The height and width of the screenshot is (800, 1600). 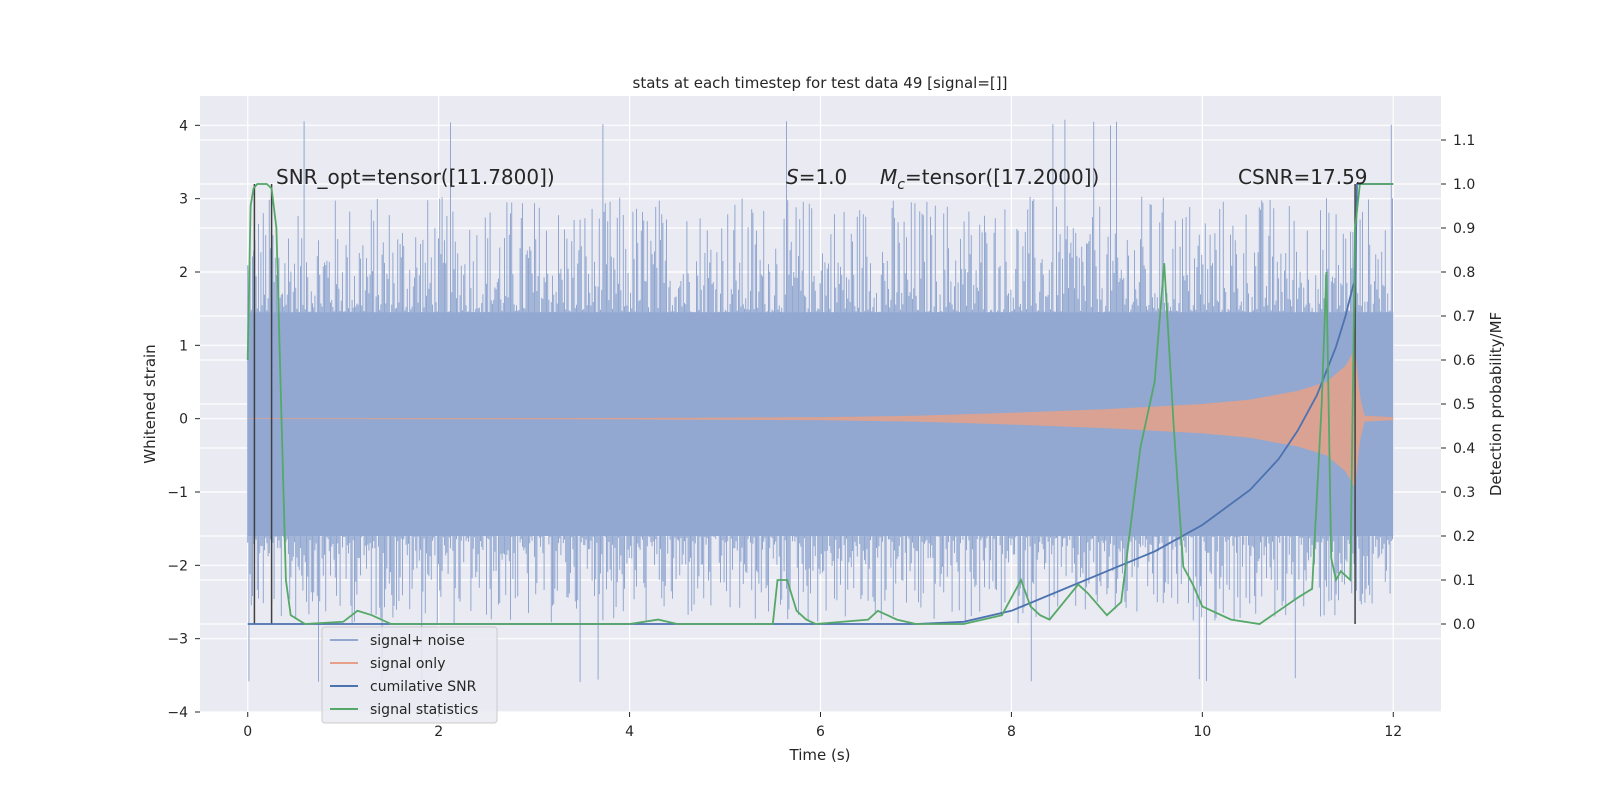 I want to click on y-tick-label: −1, so click(x=177, y=493).